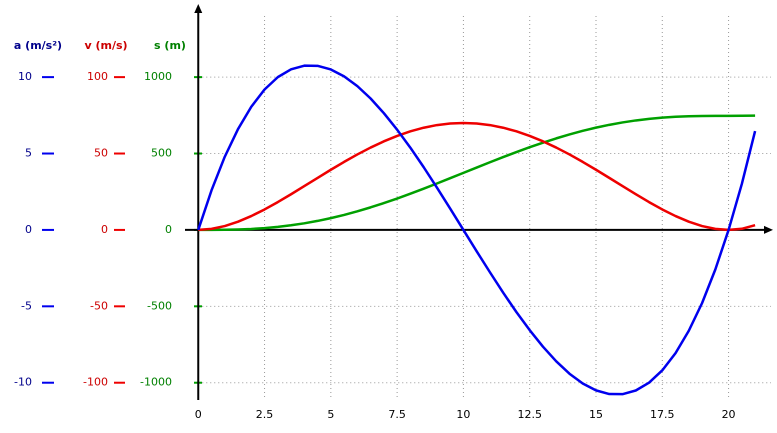 This screenshot has width=777, height=433. I want to click on axis-title: v (m/s), so click(105, 45).